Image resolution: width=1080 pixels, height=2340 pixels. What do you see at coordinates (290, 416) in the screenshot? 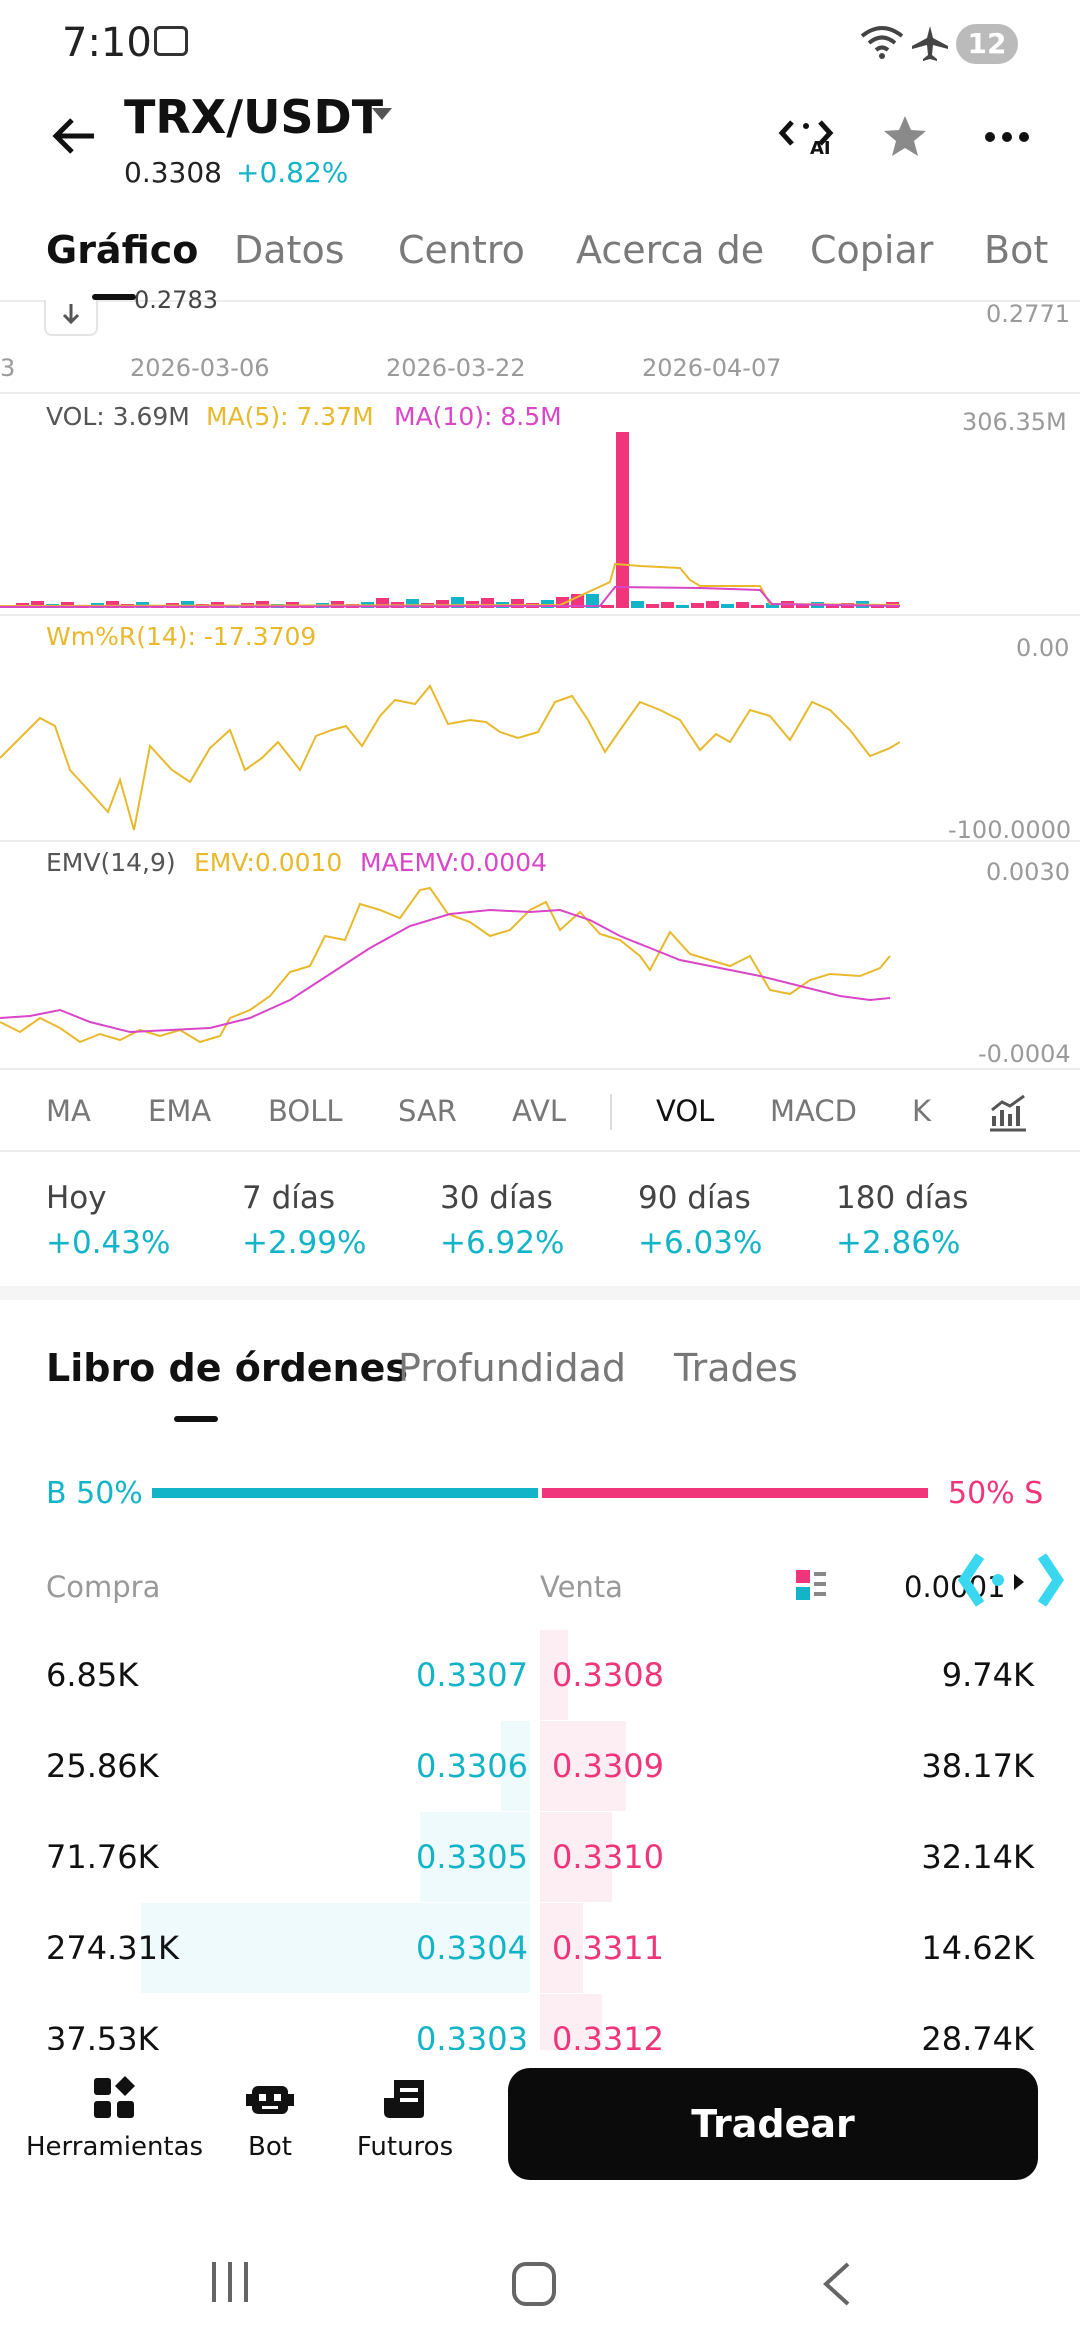
I see `vol-ma5-label: MA(5): 7.37M` at bounding box center [290, 416].